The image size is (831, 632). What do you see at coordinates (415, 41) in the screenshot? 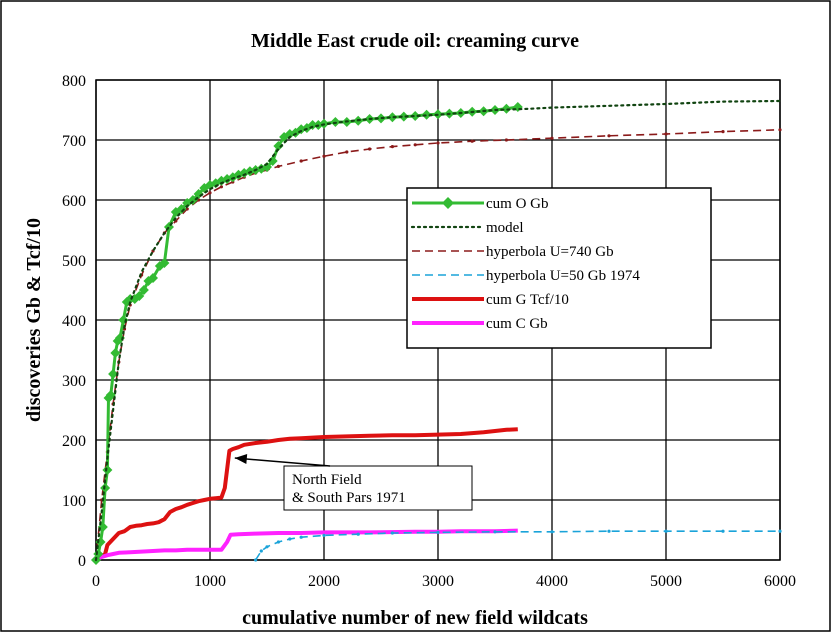
I see `chart-title: Middle East crude oil: creaming curve` at bounding box center [415, 41].